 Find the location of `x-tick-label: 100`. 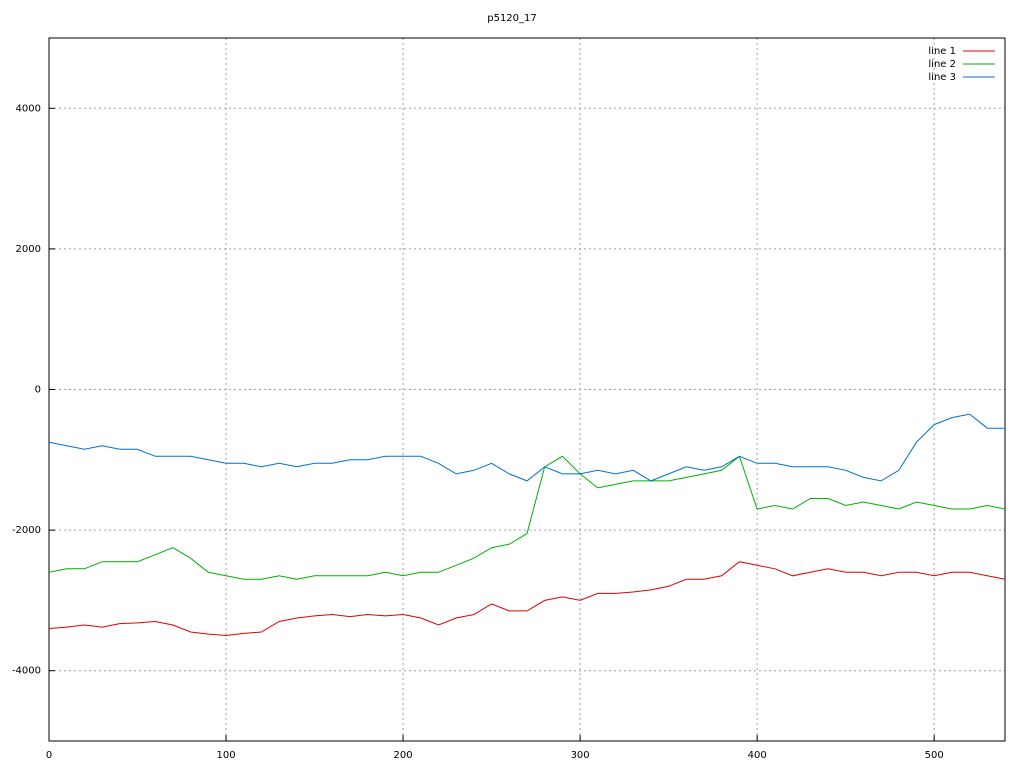

x-tick-label: 100 is located at coordinates (225, 755).